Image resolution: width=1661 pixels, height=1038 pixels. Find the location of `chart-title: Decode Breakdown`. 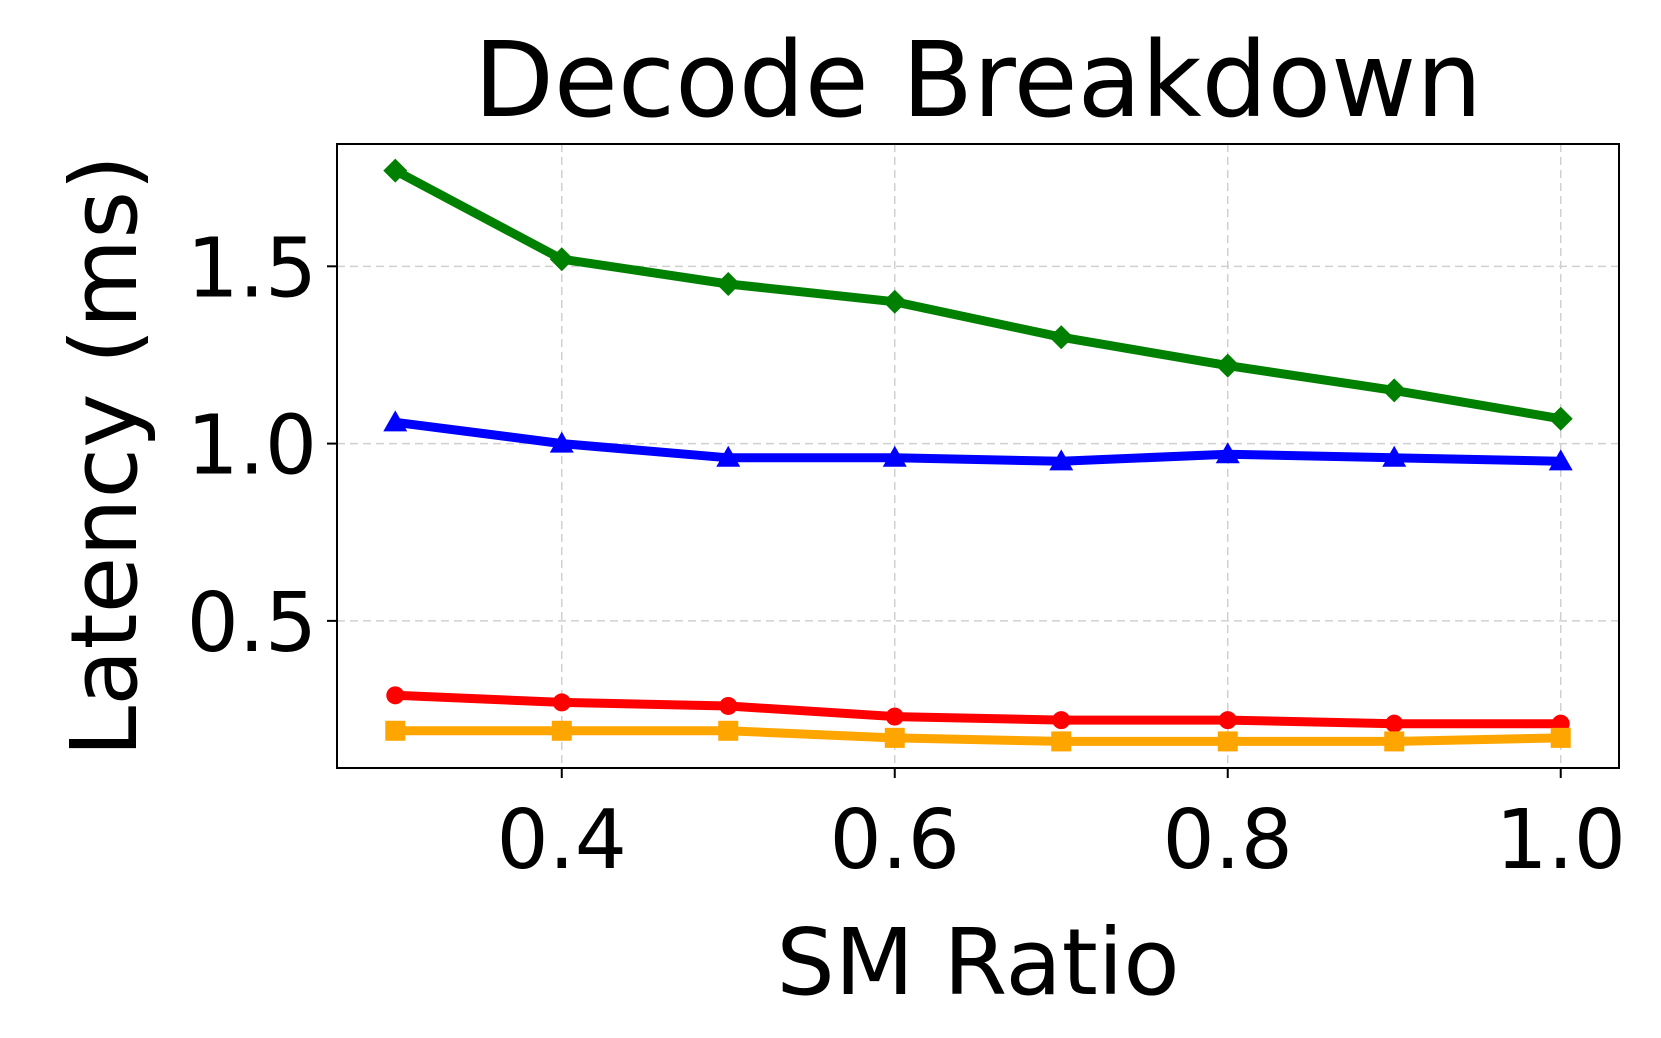

chart-title: Decode Breakdown is located at coordinates (978, 80).